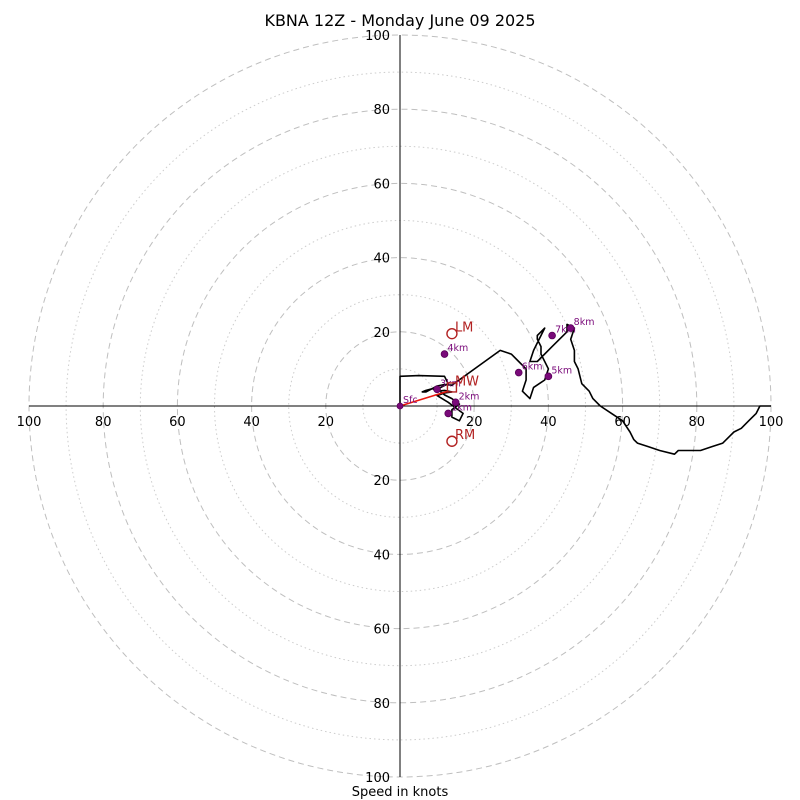  I want to click on x-axis-label: Speed in knots, so click(400, 792).